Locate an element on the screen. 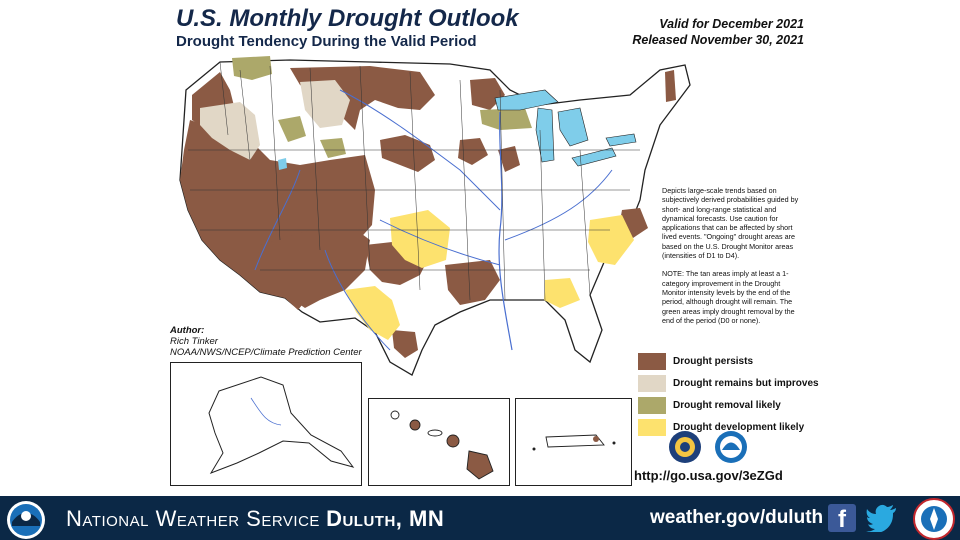 This screenshot has width=960, height=540. alaska-map is located at coordinates (281, 425).